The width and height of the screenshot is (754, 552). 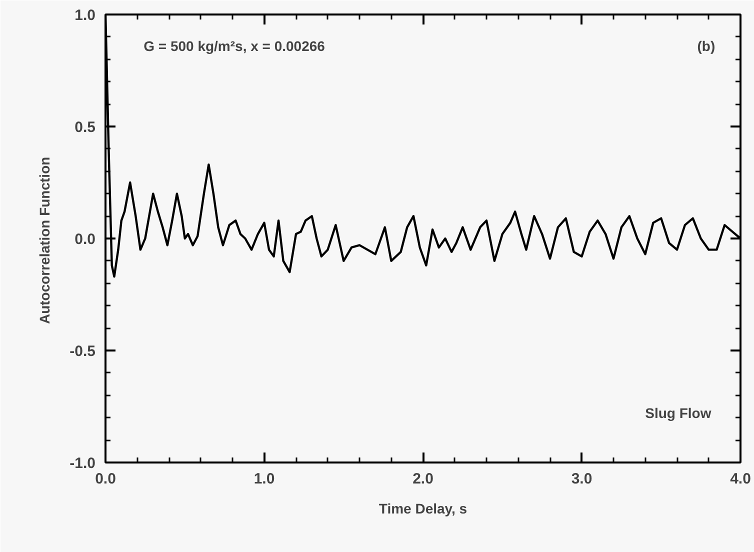 I want to click on x-tick-label: 4.0, so click(x=740, y=479).